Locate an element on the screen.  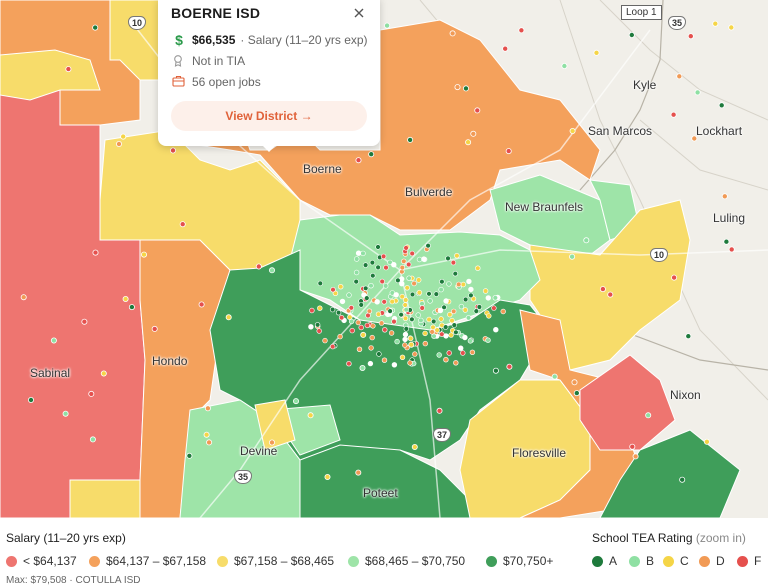
view-district-button: View District → is located at coordinates (269, 116).